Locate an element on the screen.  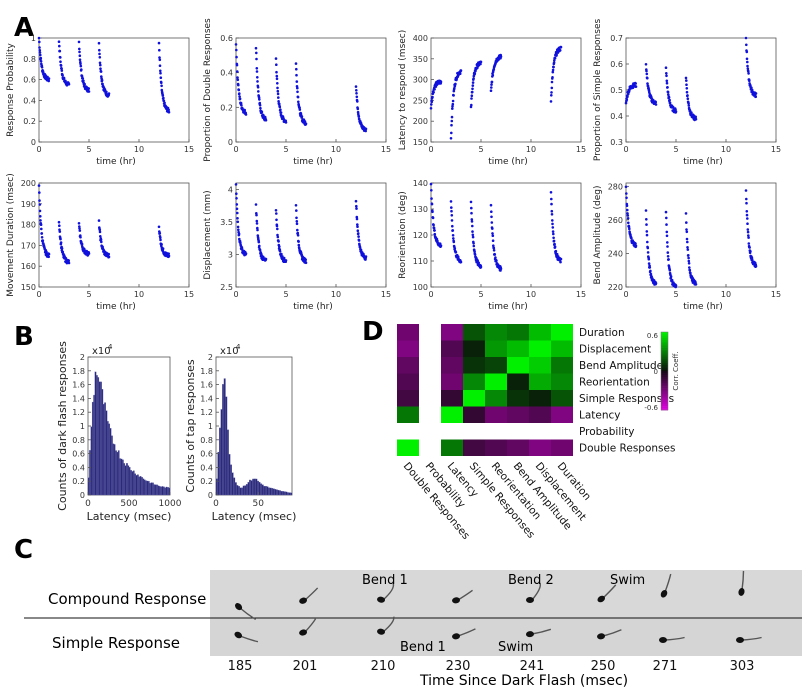
y-axis-label: Counts of tap responses is located at coordinates (190, 425).